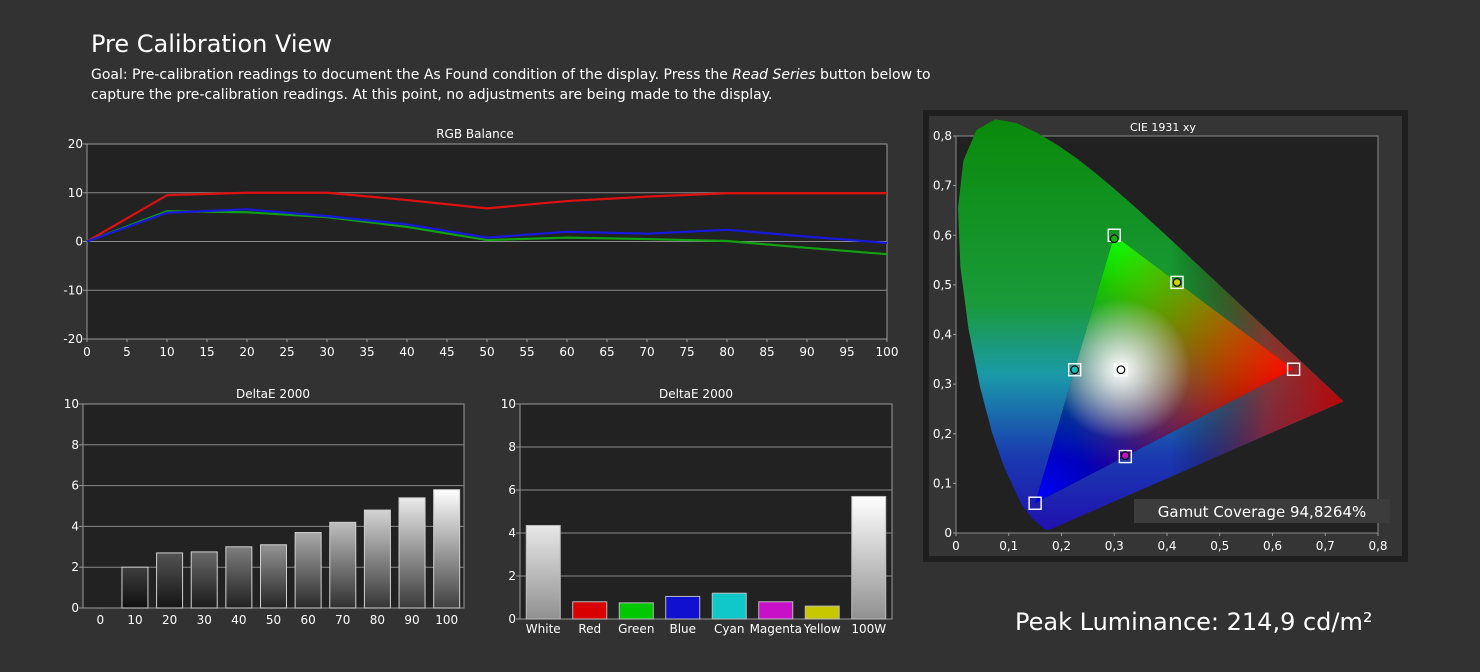  Describe the element at coordinates (75, 567) in the screenshot. I see `deltae-gray-ytick-label: 2` at that location.